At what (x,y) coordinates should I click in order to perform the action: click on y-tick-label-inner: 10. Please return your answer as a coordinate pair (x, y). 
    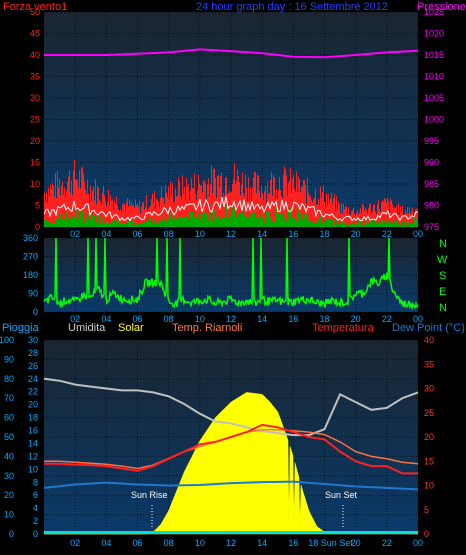
    Looking at the image, I should click on (33, 469).